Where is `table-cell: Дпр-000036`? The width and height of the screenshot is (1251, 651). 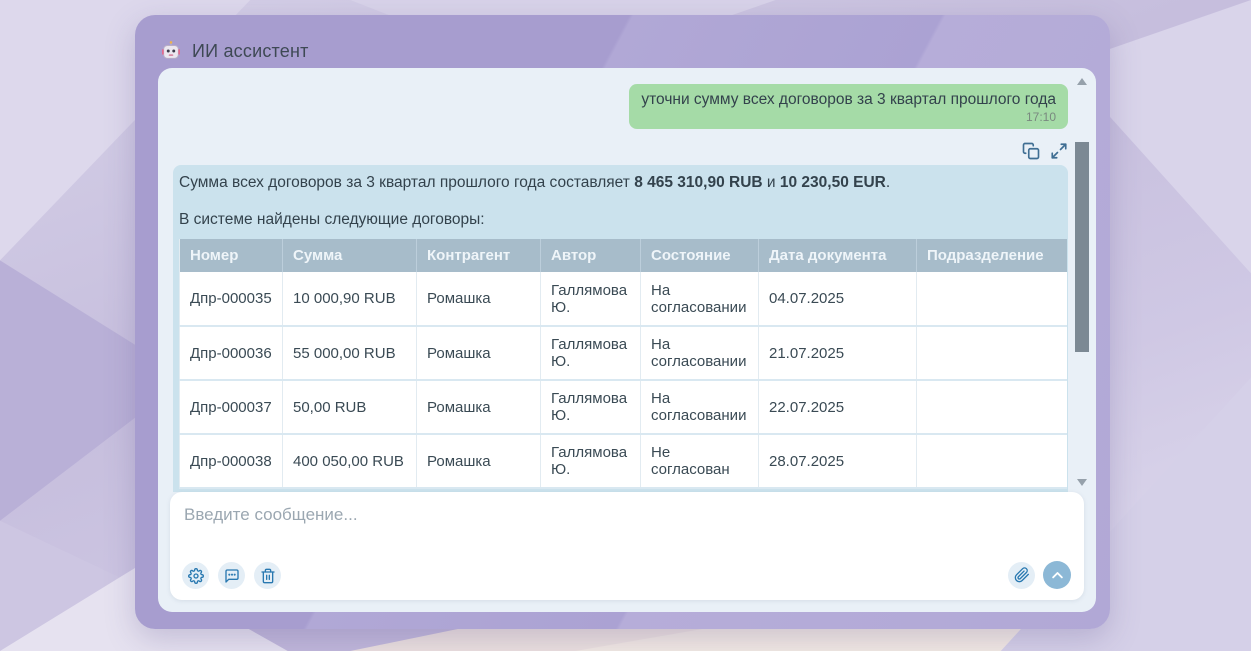
table-cell: Дпр-000036 is located at coordinates (231, 353).